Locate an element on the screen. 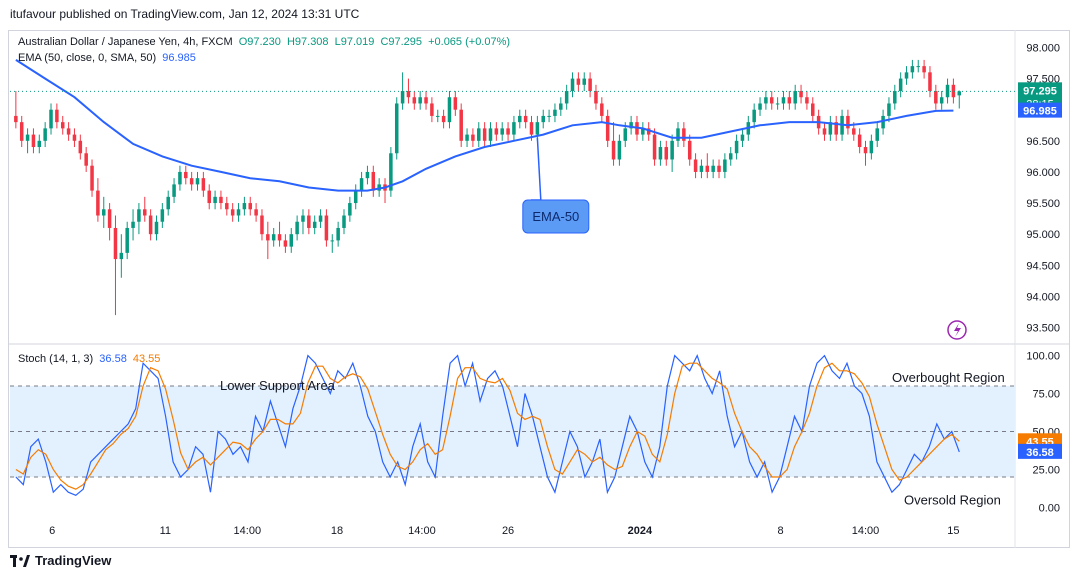 This screenshot has width=1080, height=579. alert-lightning-icon is located at coordinates (957, 330).